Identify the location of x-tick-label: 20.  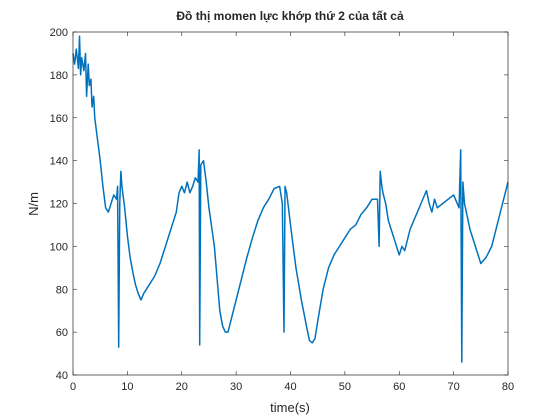
(182, 387).